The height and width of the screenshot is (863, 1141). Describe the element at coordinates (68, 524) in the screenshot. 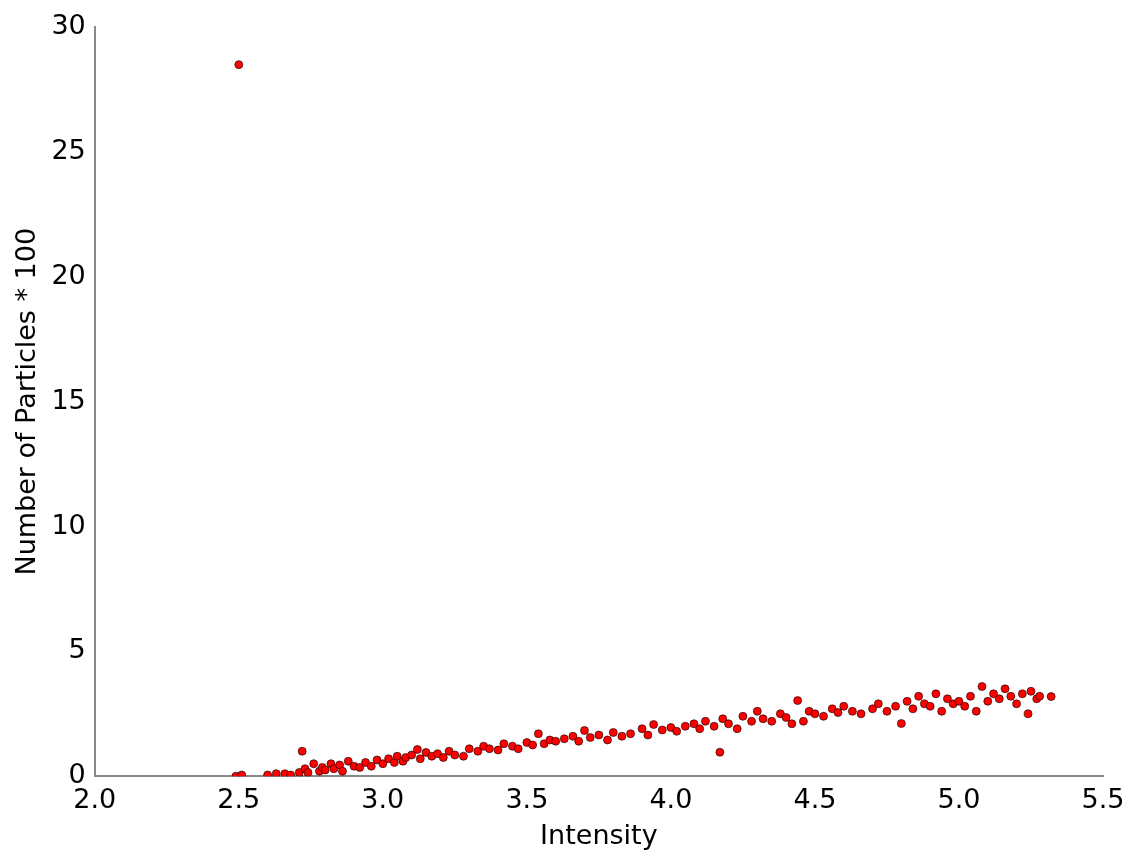

I see `y-tick-label: 10` at that location.